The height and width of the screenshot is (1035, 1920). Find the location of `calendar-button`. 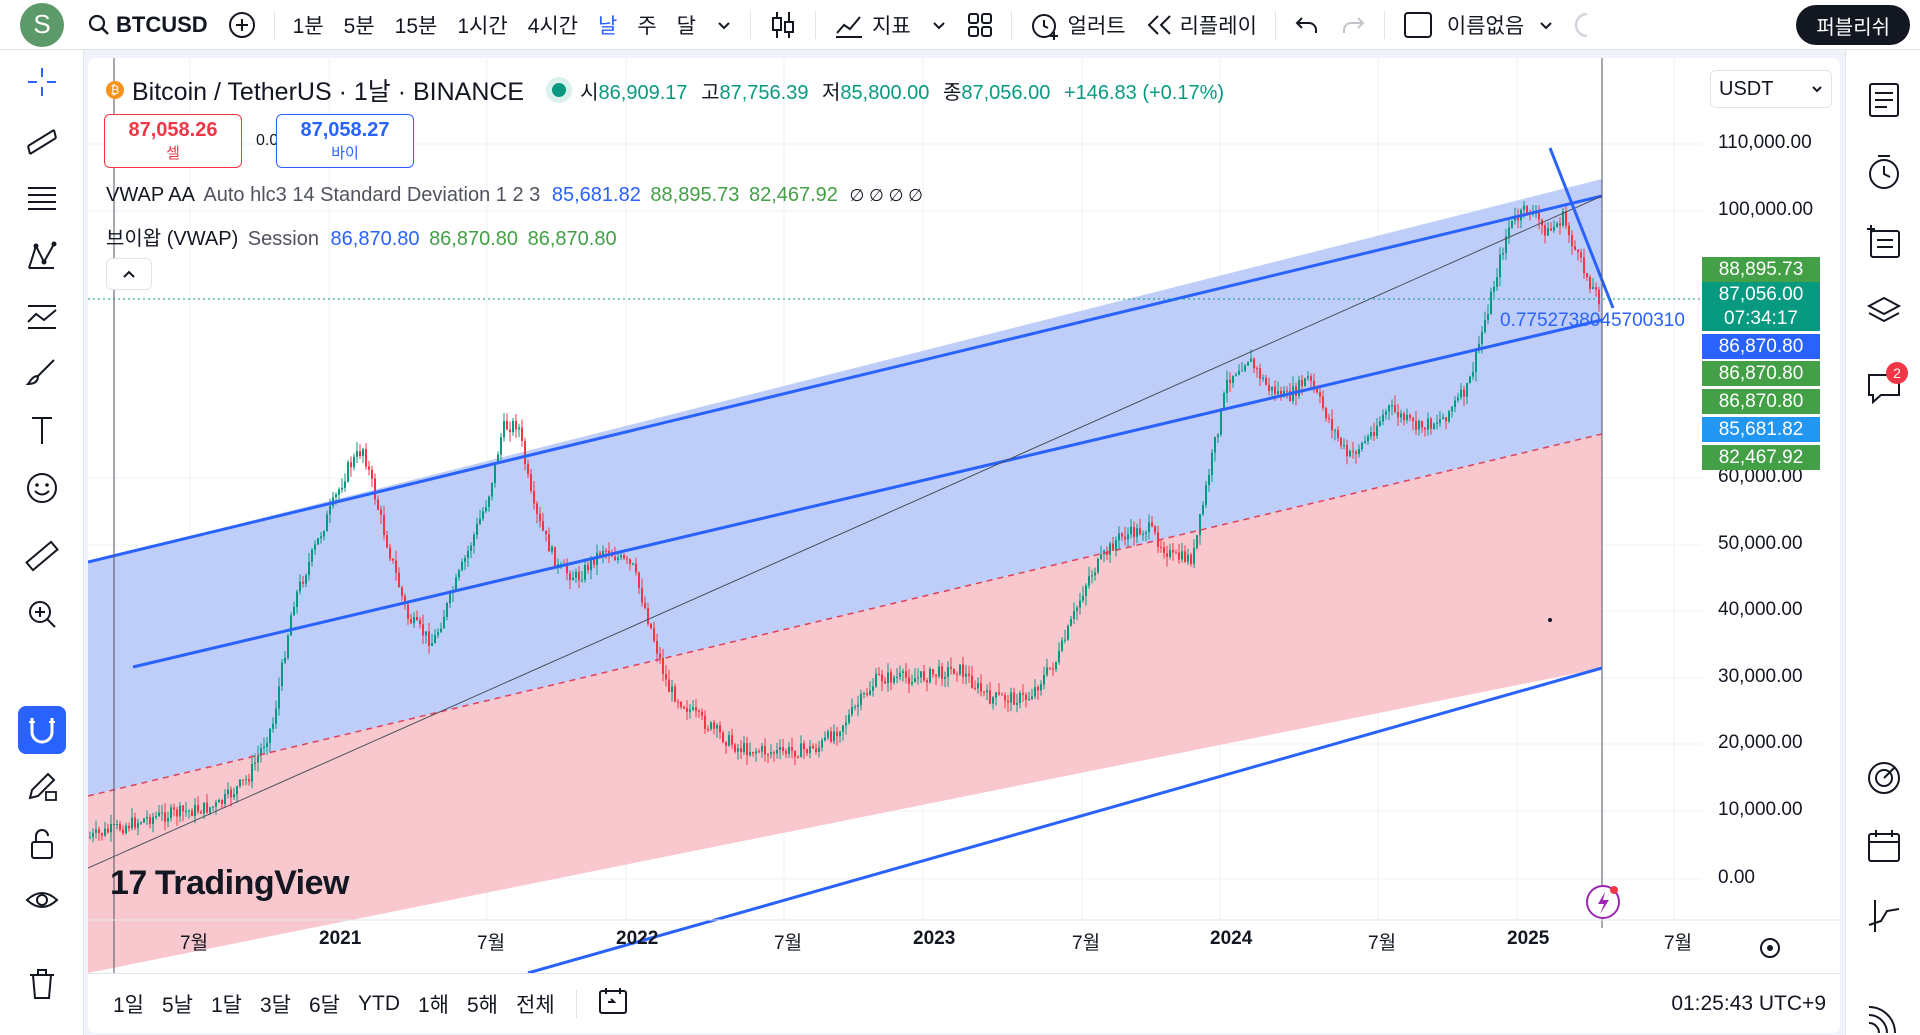

calendar-button is located at coordinates (1884, 846).